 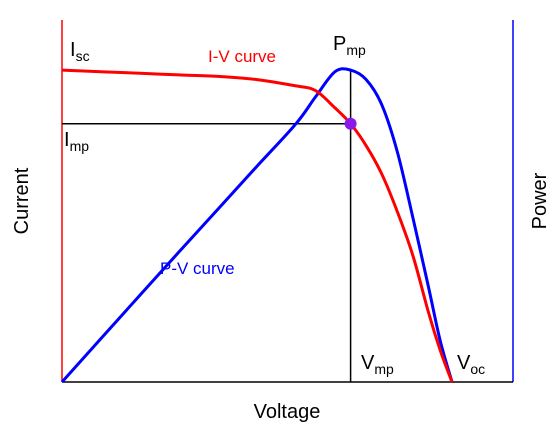 I want to click on voc-label: Voc, so click(x=471, y=364).